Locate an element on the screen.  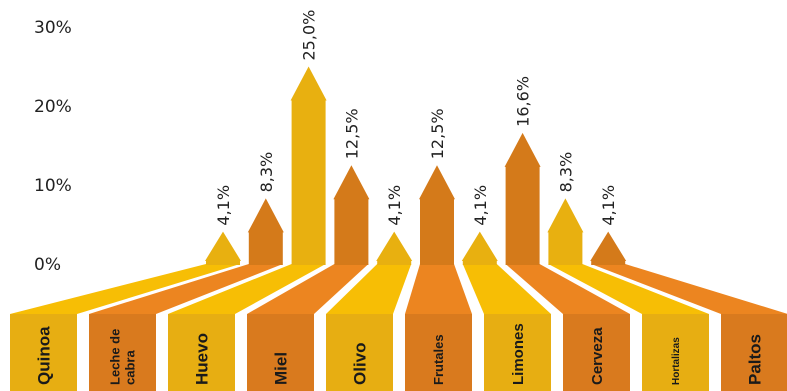
value-label: 16,6% is located at coordinates (523, 101).